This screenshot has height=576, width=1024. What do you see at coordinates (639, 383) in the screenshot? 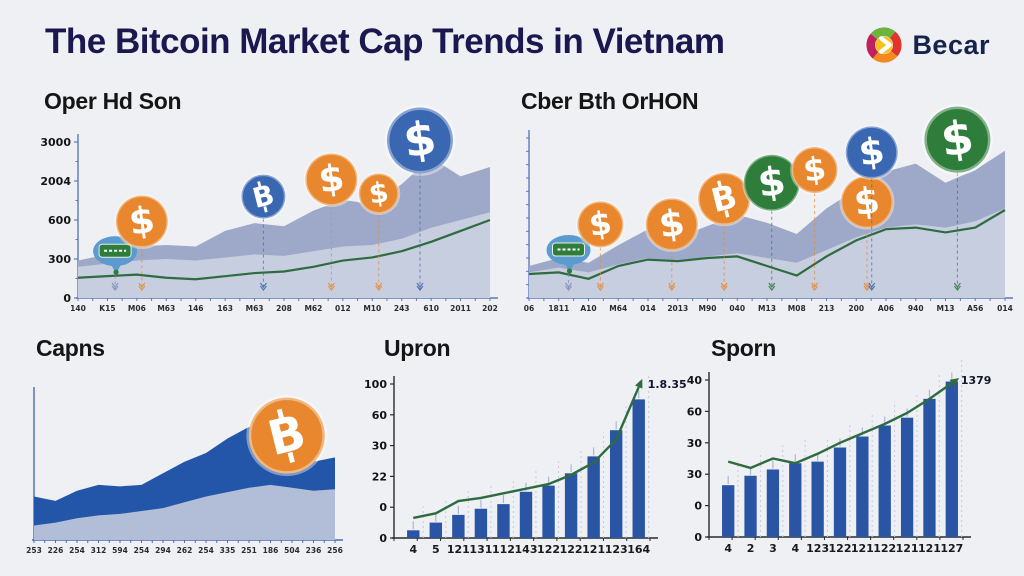
I see `trend-arrow` at bounding box center [639, 383].